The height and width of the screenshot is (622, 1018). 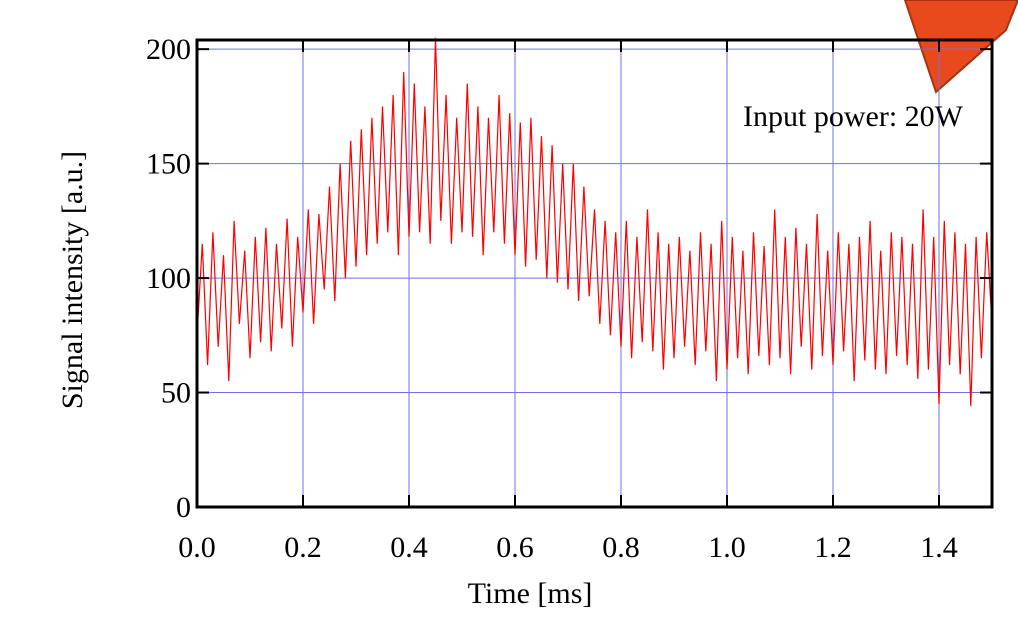 What do you see at coordinates (530, 593) in the screenshot?
I see `x-axis-title: Time [ms]` at bounding box center [530, 593].